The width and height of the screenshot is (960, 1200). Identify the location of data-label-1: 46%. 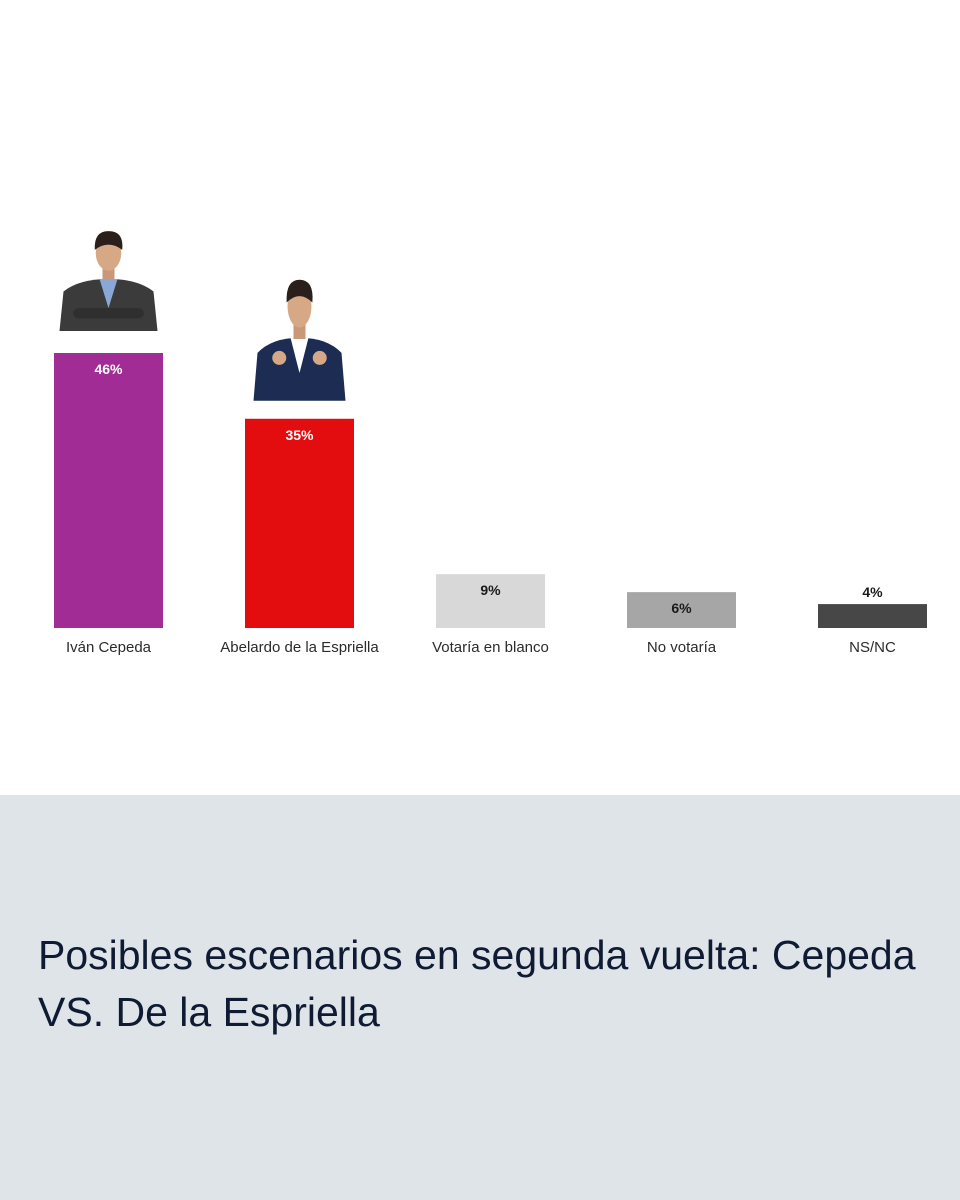
(108, 369).